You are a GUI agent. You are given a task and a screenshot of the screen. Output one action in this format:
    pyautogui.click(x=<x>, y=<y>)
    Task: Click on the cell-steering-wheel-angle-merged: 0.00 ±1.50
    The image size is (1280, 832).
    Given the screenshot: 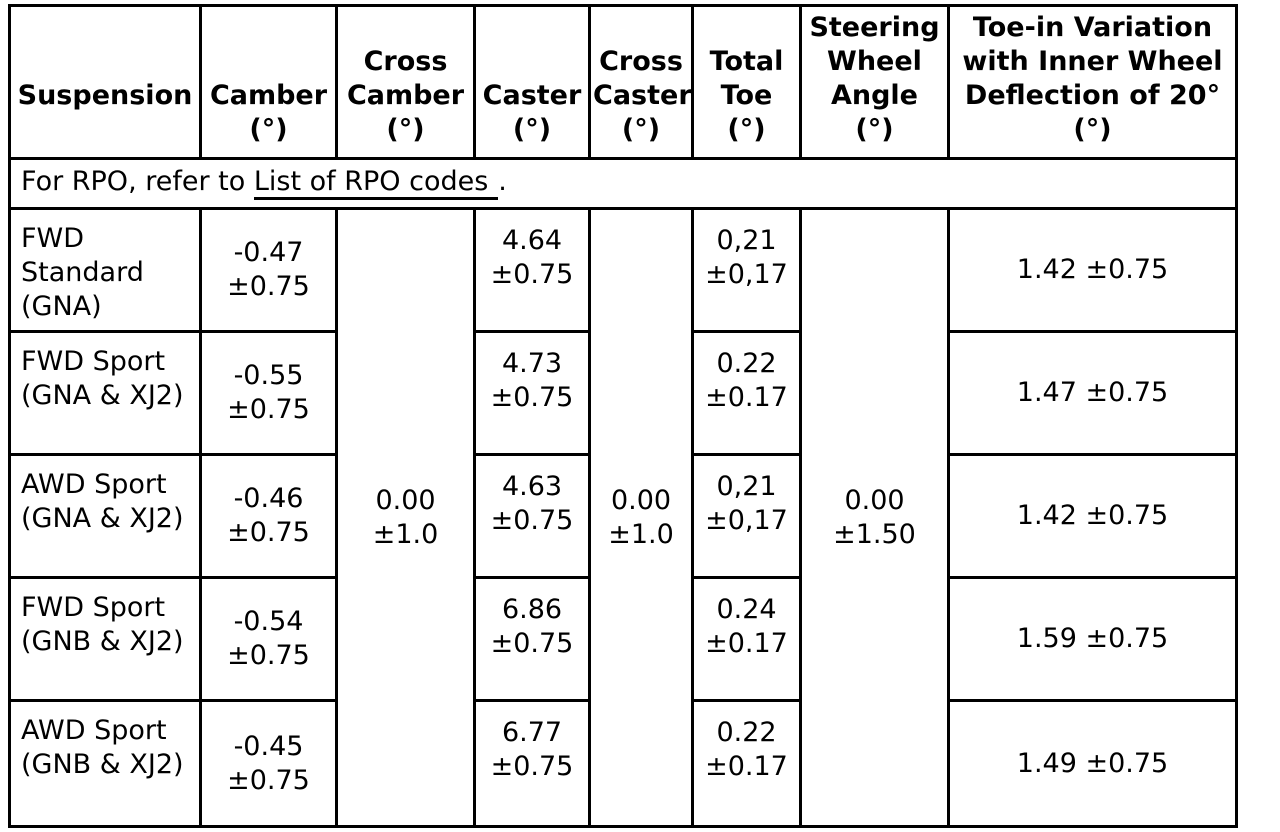 What is the action you would take?
    pyautogui.click(x=874, y=517)
    